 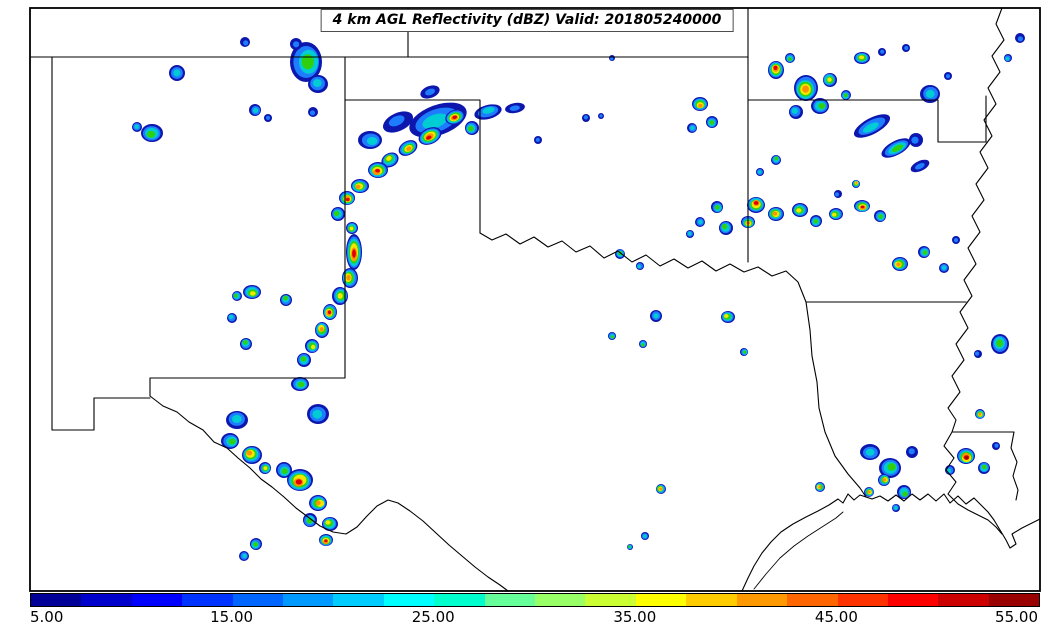 I want to click on barrier-island-path, so click(x=798, y=550).